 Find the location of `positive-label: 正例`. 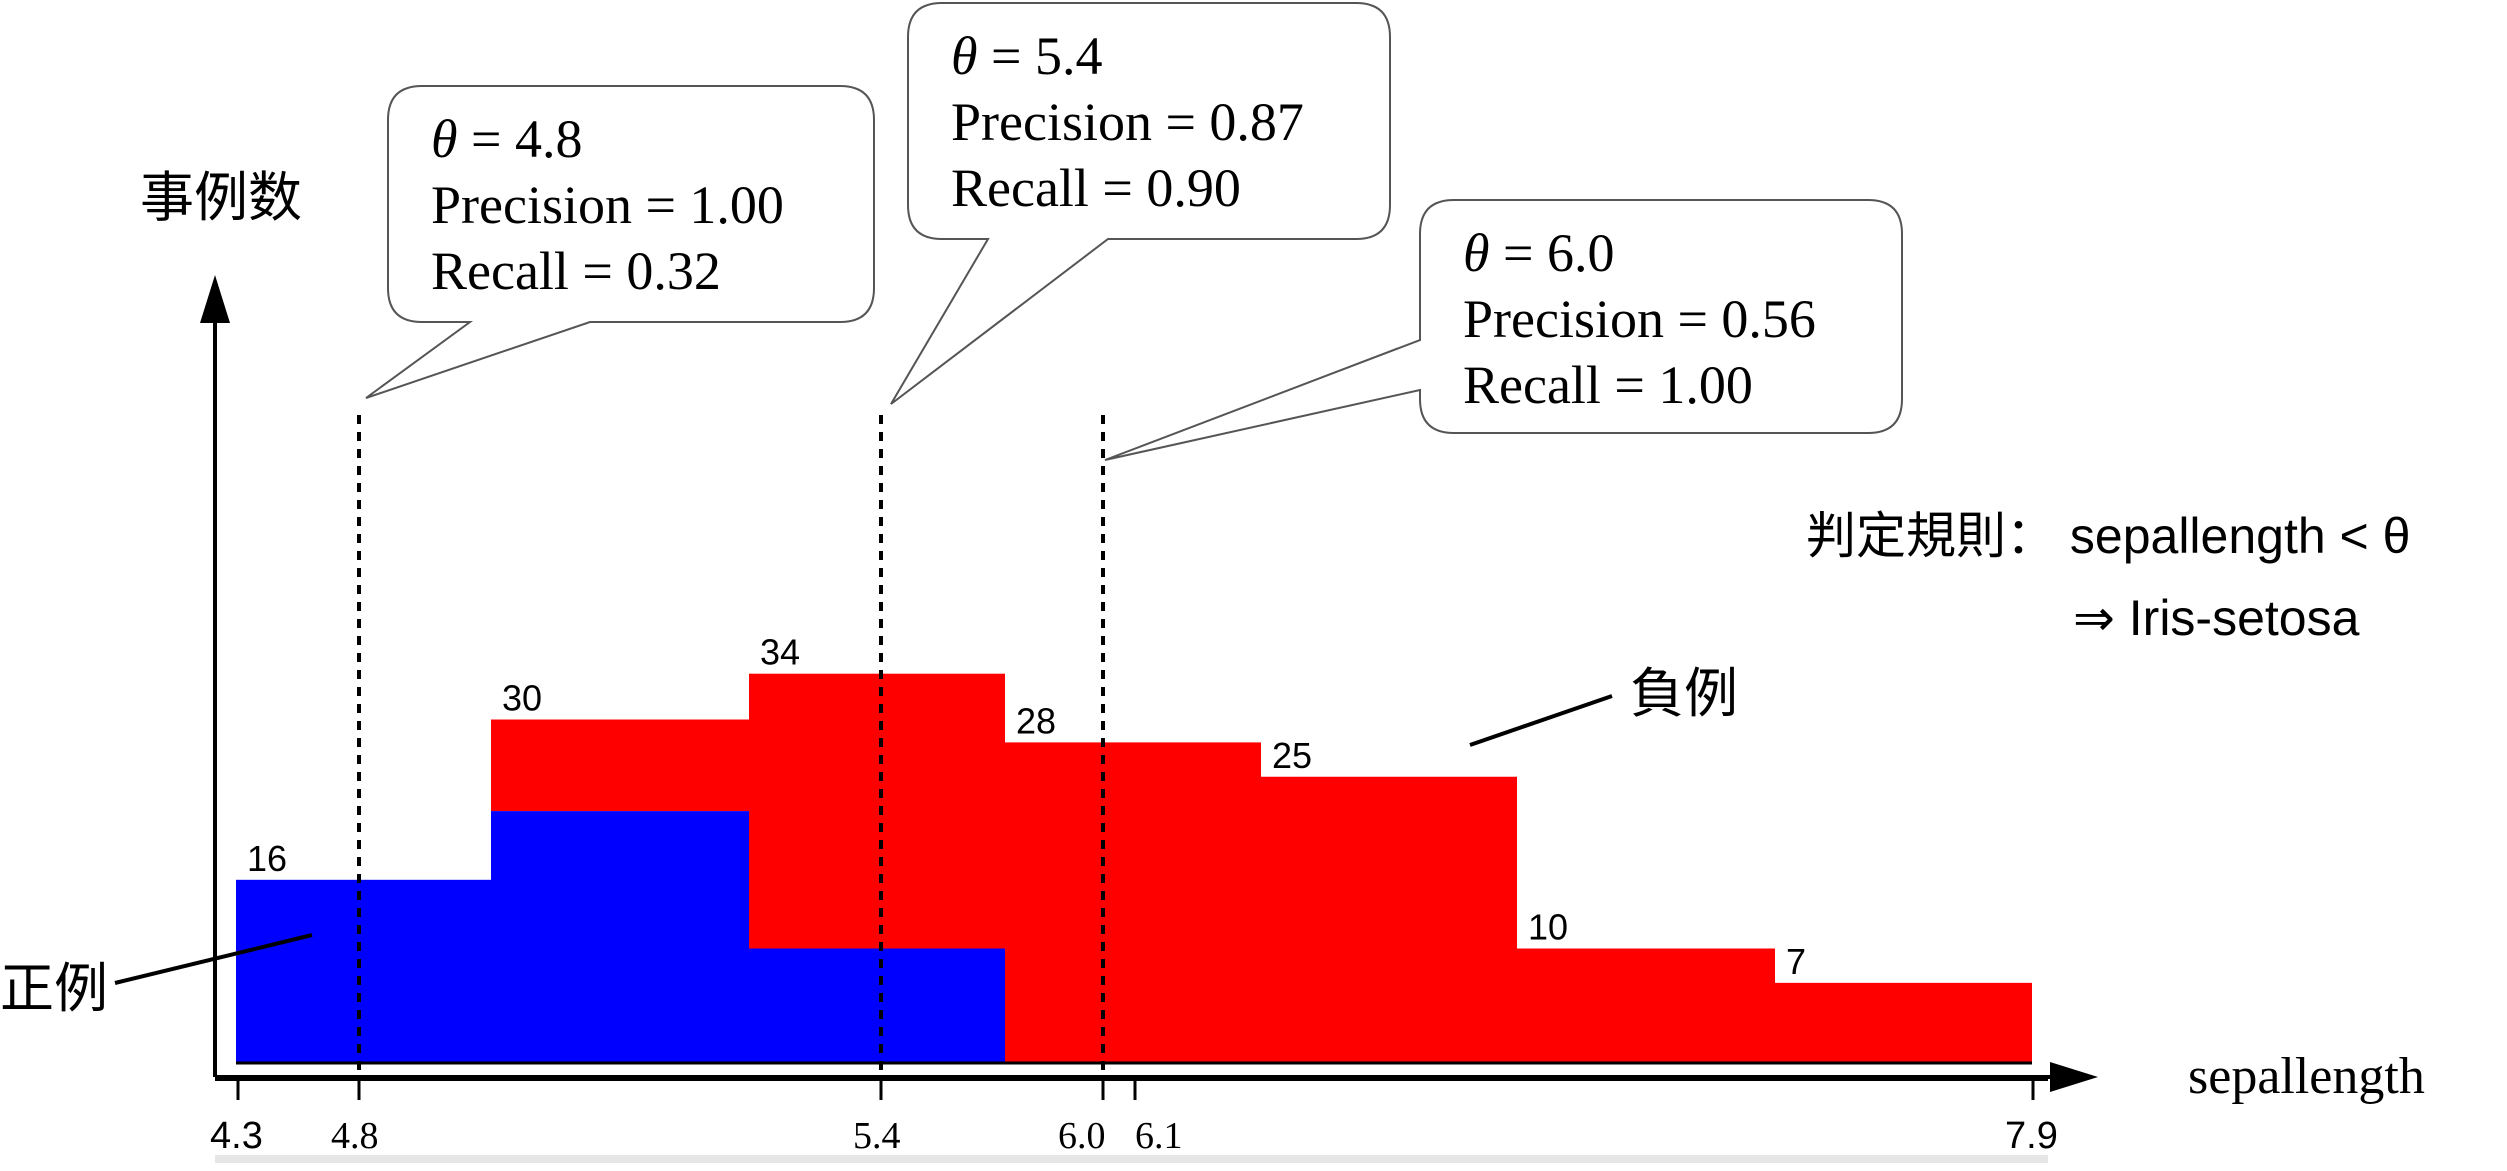

positive-label: 正例 is located at coordinates (54, 989).